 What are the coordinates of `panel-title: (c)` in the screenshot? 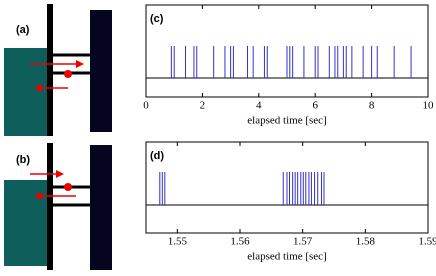 It's located at (157, 19).